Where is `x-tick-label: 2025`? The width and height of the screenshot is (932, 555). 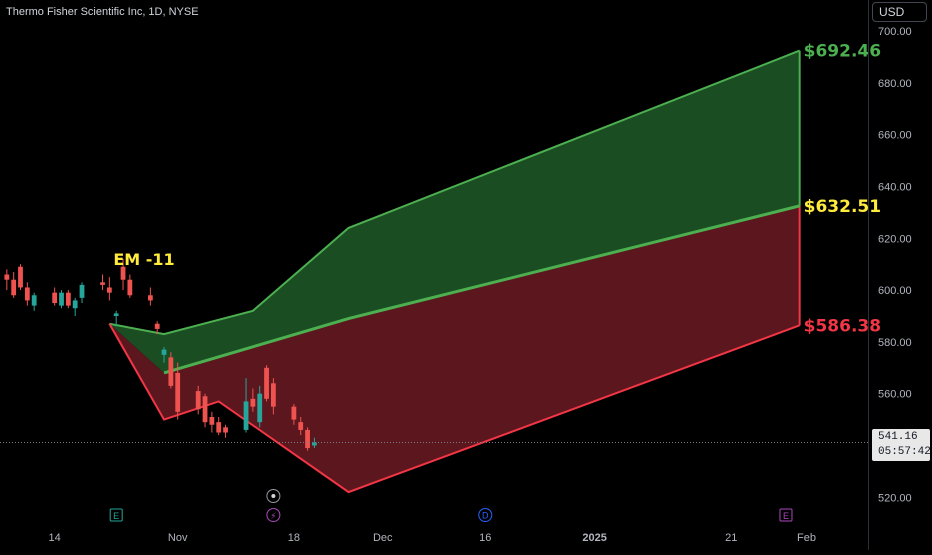 x-tick-label: 2025 is located at coordinates (594, 538).